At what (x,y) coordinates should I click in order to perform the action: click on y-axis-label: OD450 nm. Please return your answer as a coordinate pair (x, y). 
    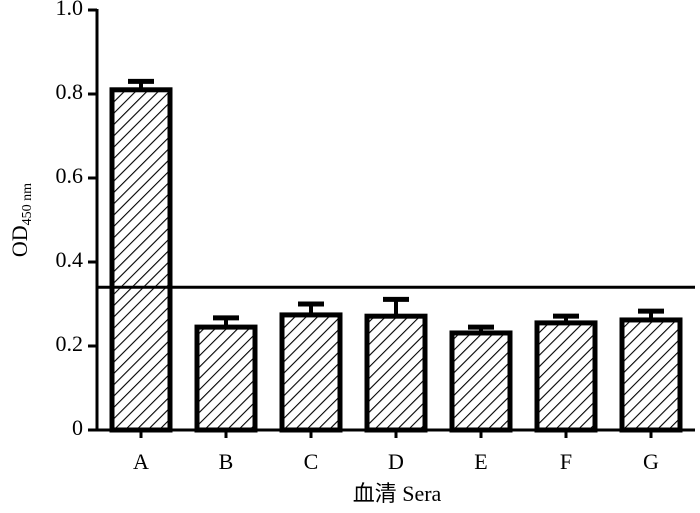
    Looking at the image, I should click on (21, 220).